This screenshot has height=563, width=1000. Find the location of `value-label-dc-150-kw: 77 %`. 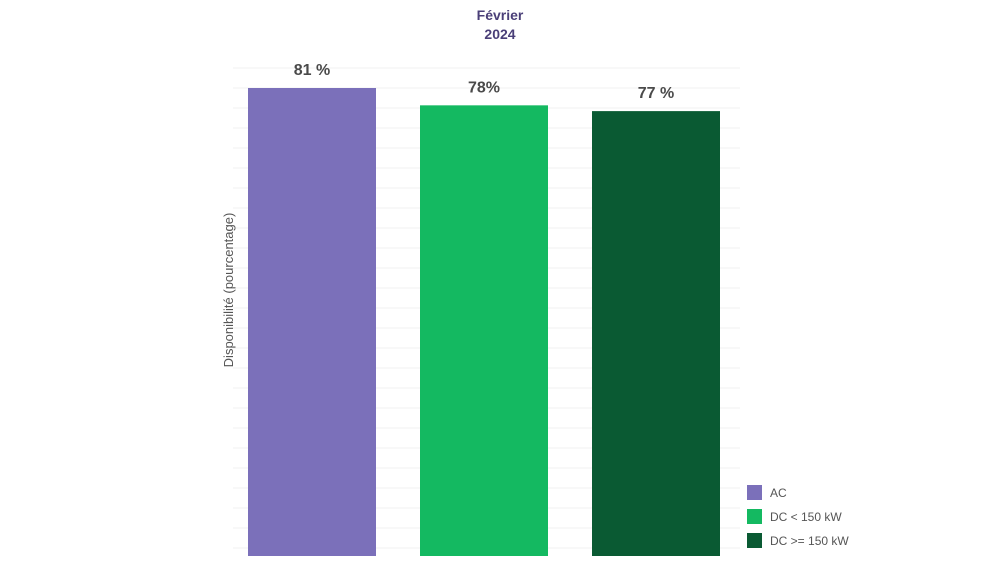

value-label-dc-150-kw: 77 % is located at coordinates (656, 93).